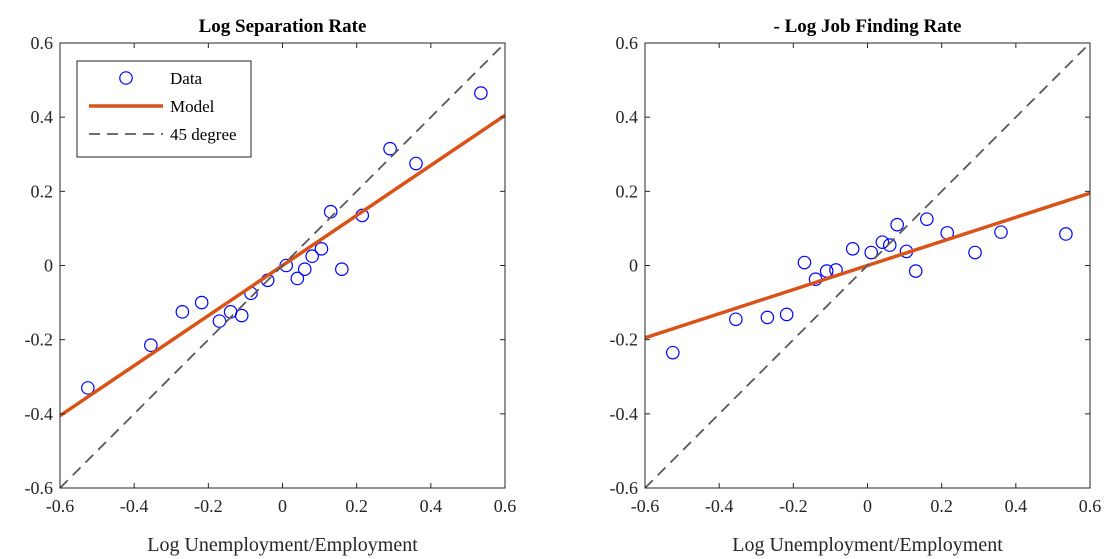 The height and width of the screenshot is (559, 1107). What do you see at coordinates (283, 26) in the screenshot?
I see `chart-title: Log Separation Rate` at bounding box center [283, 26].